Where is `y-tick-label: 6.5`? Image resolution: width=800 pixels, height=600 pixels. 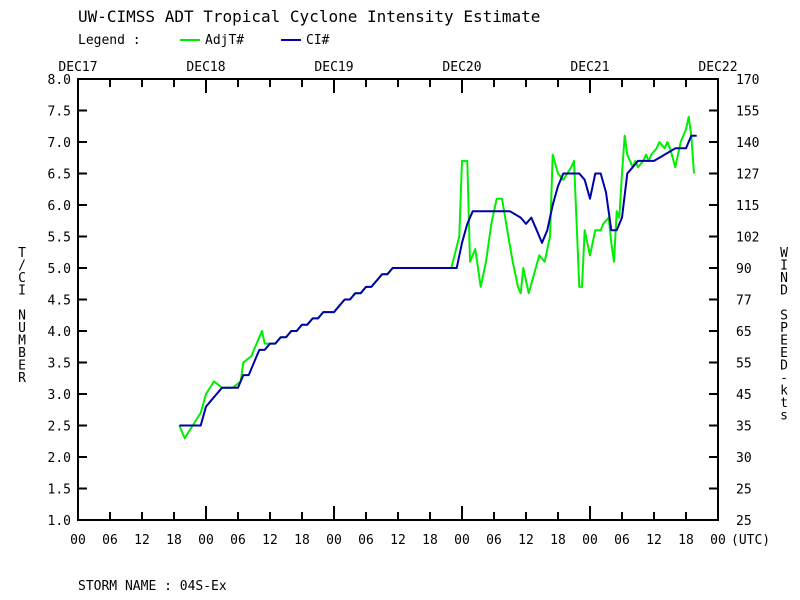 y-tick-label: 6.5 is located at coordinates (59, 175).